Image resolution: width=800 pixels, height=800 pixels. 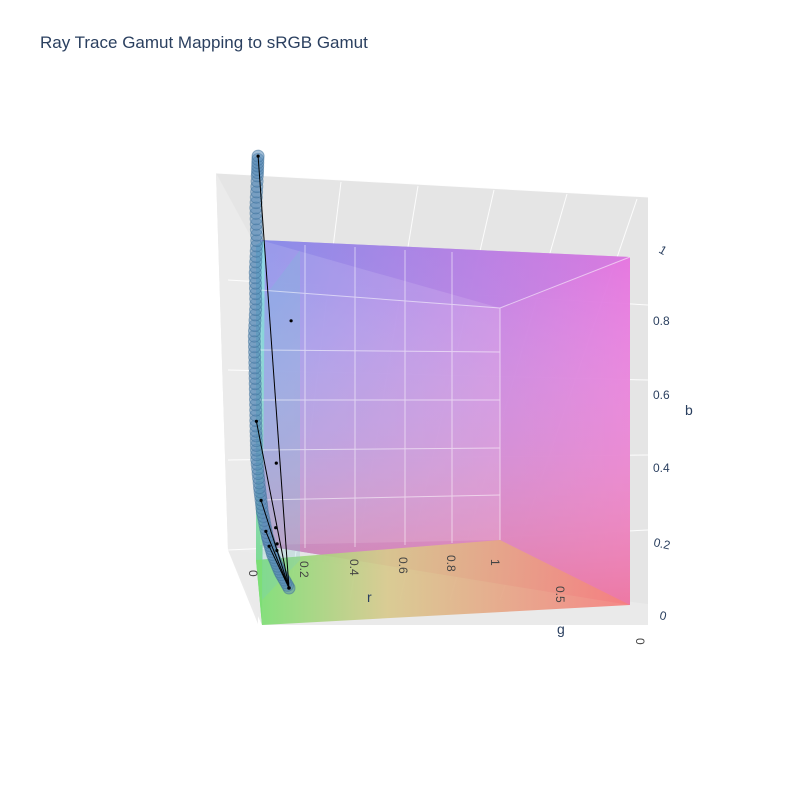 I want to click on b-tick-0.4: 0.4, so click(x=661, y=468).